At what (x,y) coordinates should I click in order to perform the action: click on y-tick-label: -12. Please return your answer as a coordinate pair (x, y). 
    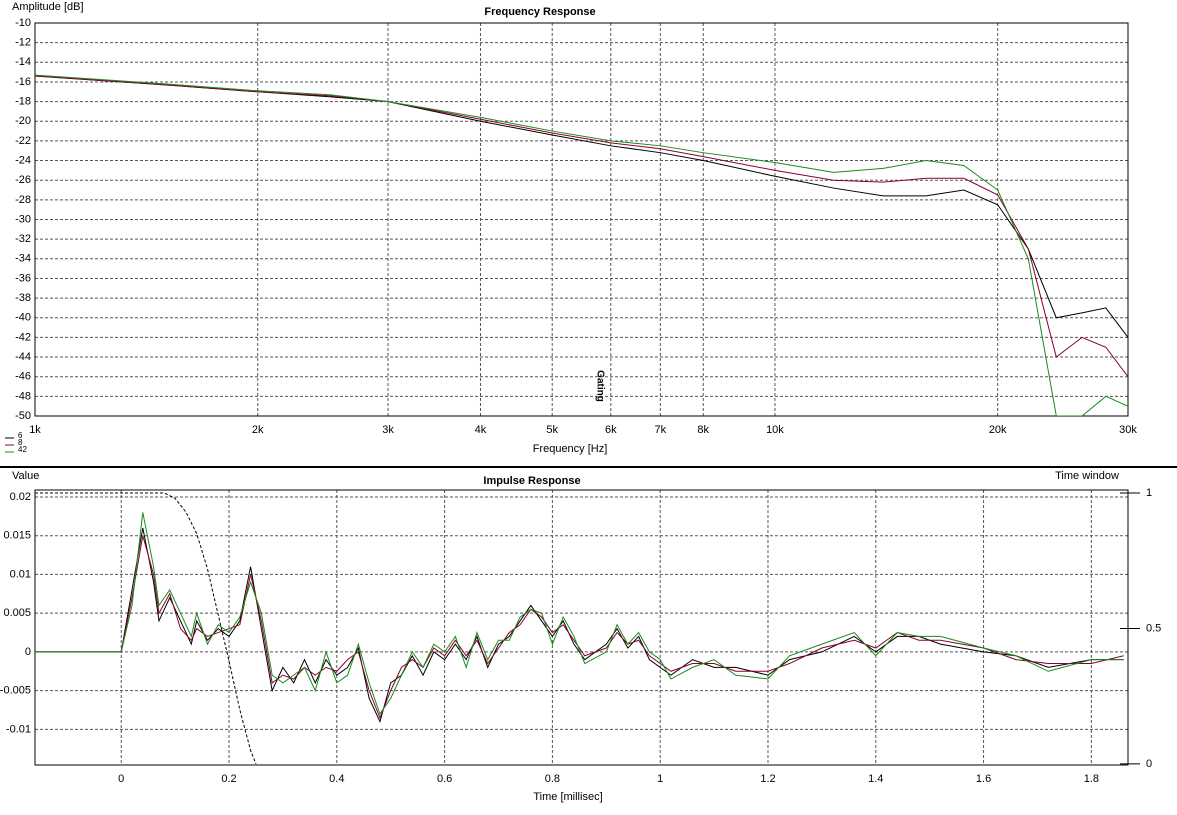
    Looking at the image, I should click on (23, 43).